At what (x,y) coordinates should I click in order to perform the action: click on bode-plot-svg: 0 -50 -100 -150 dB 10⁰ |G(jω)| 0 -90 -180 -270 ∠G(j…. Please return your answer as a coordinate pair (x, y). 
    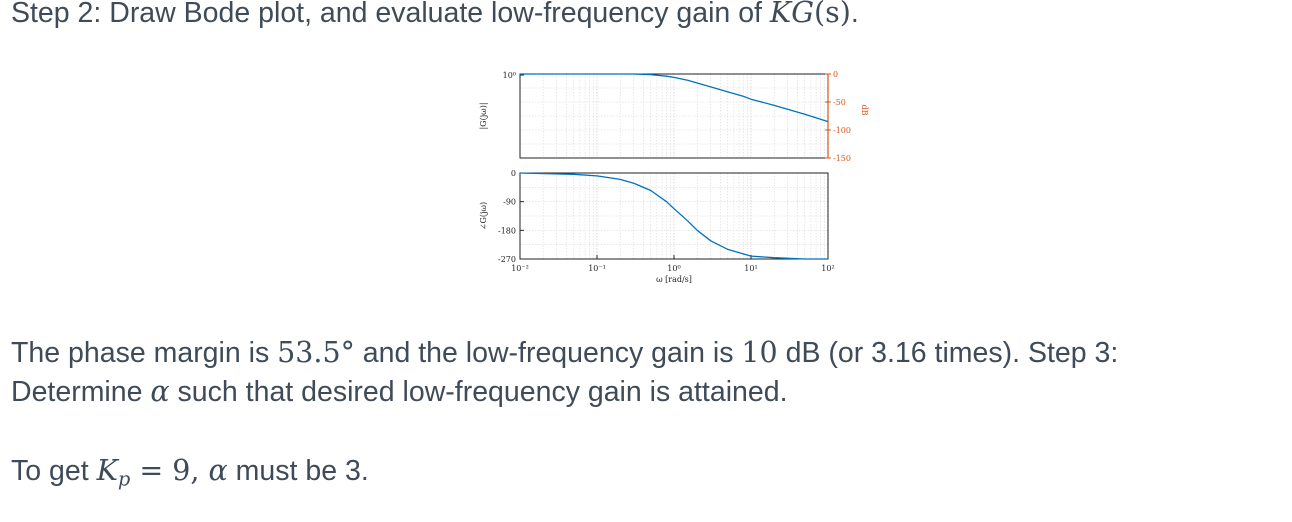
    Looking at the image, I should click on (674, 177).